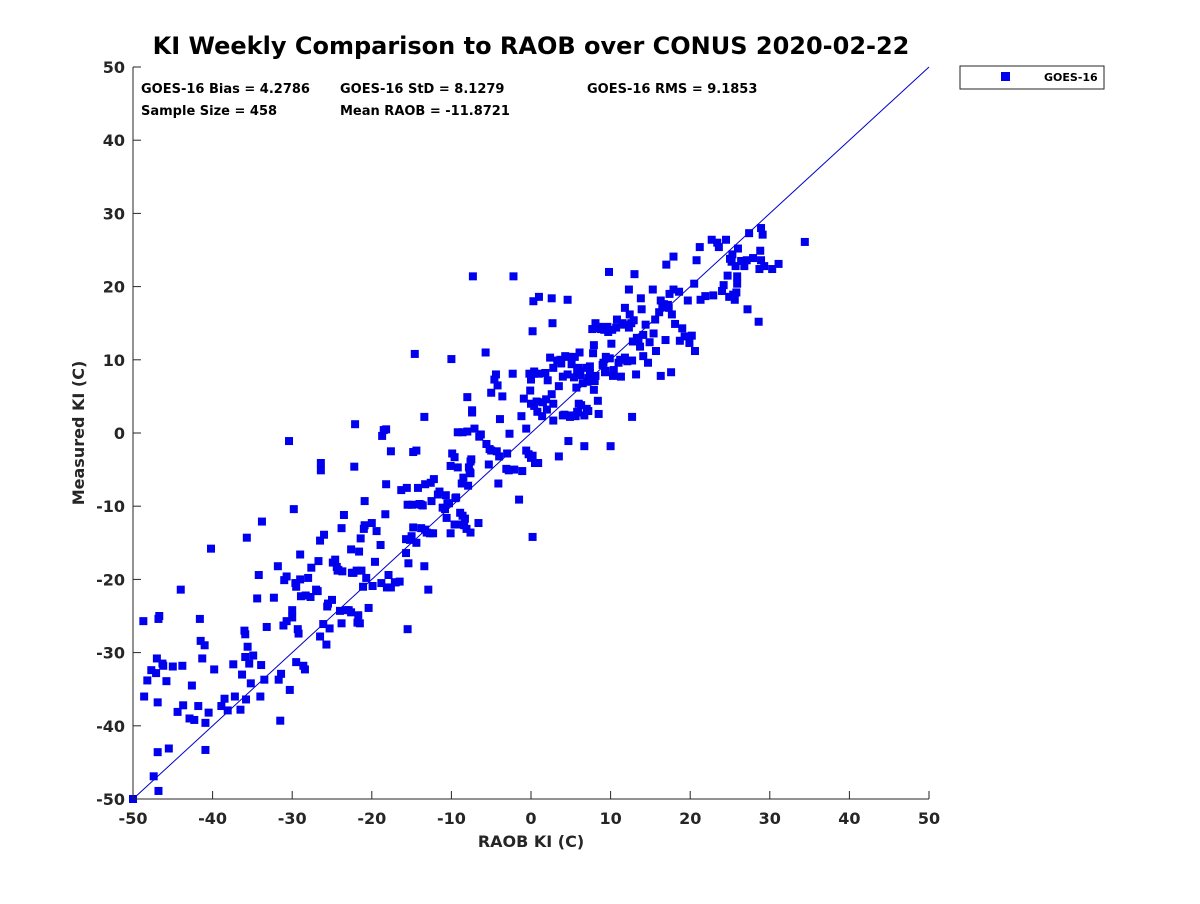 The width and height of the screenshot is (1200, 904). I want to click on x-tick-label: 50, so click(929, 818).